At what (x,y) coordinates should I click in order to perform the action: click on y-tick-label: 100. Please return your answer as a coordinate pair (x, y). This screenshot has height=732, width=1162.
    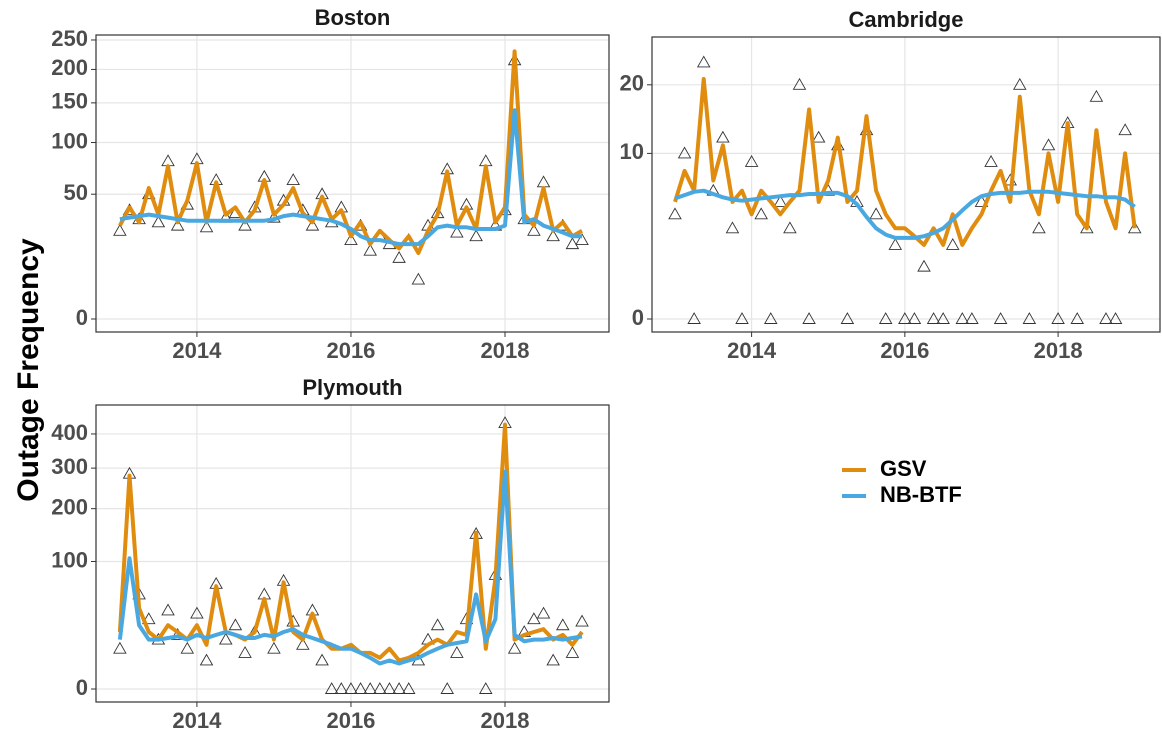
    Looking at the image, I should click on (69, 140).